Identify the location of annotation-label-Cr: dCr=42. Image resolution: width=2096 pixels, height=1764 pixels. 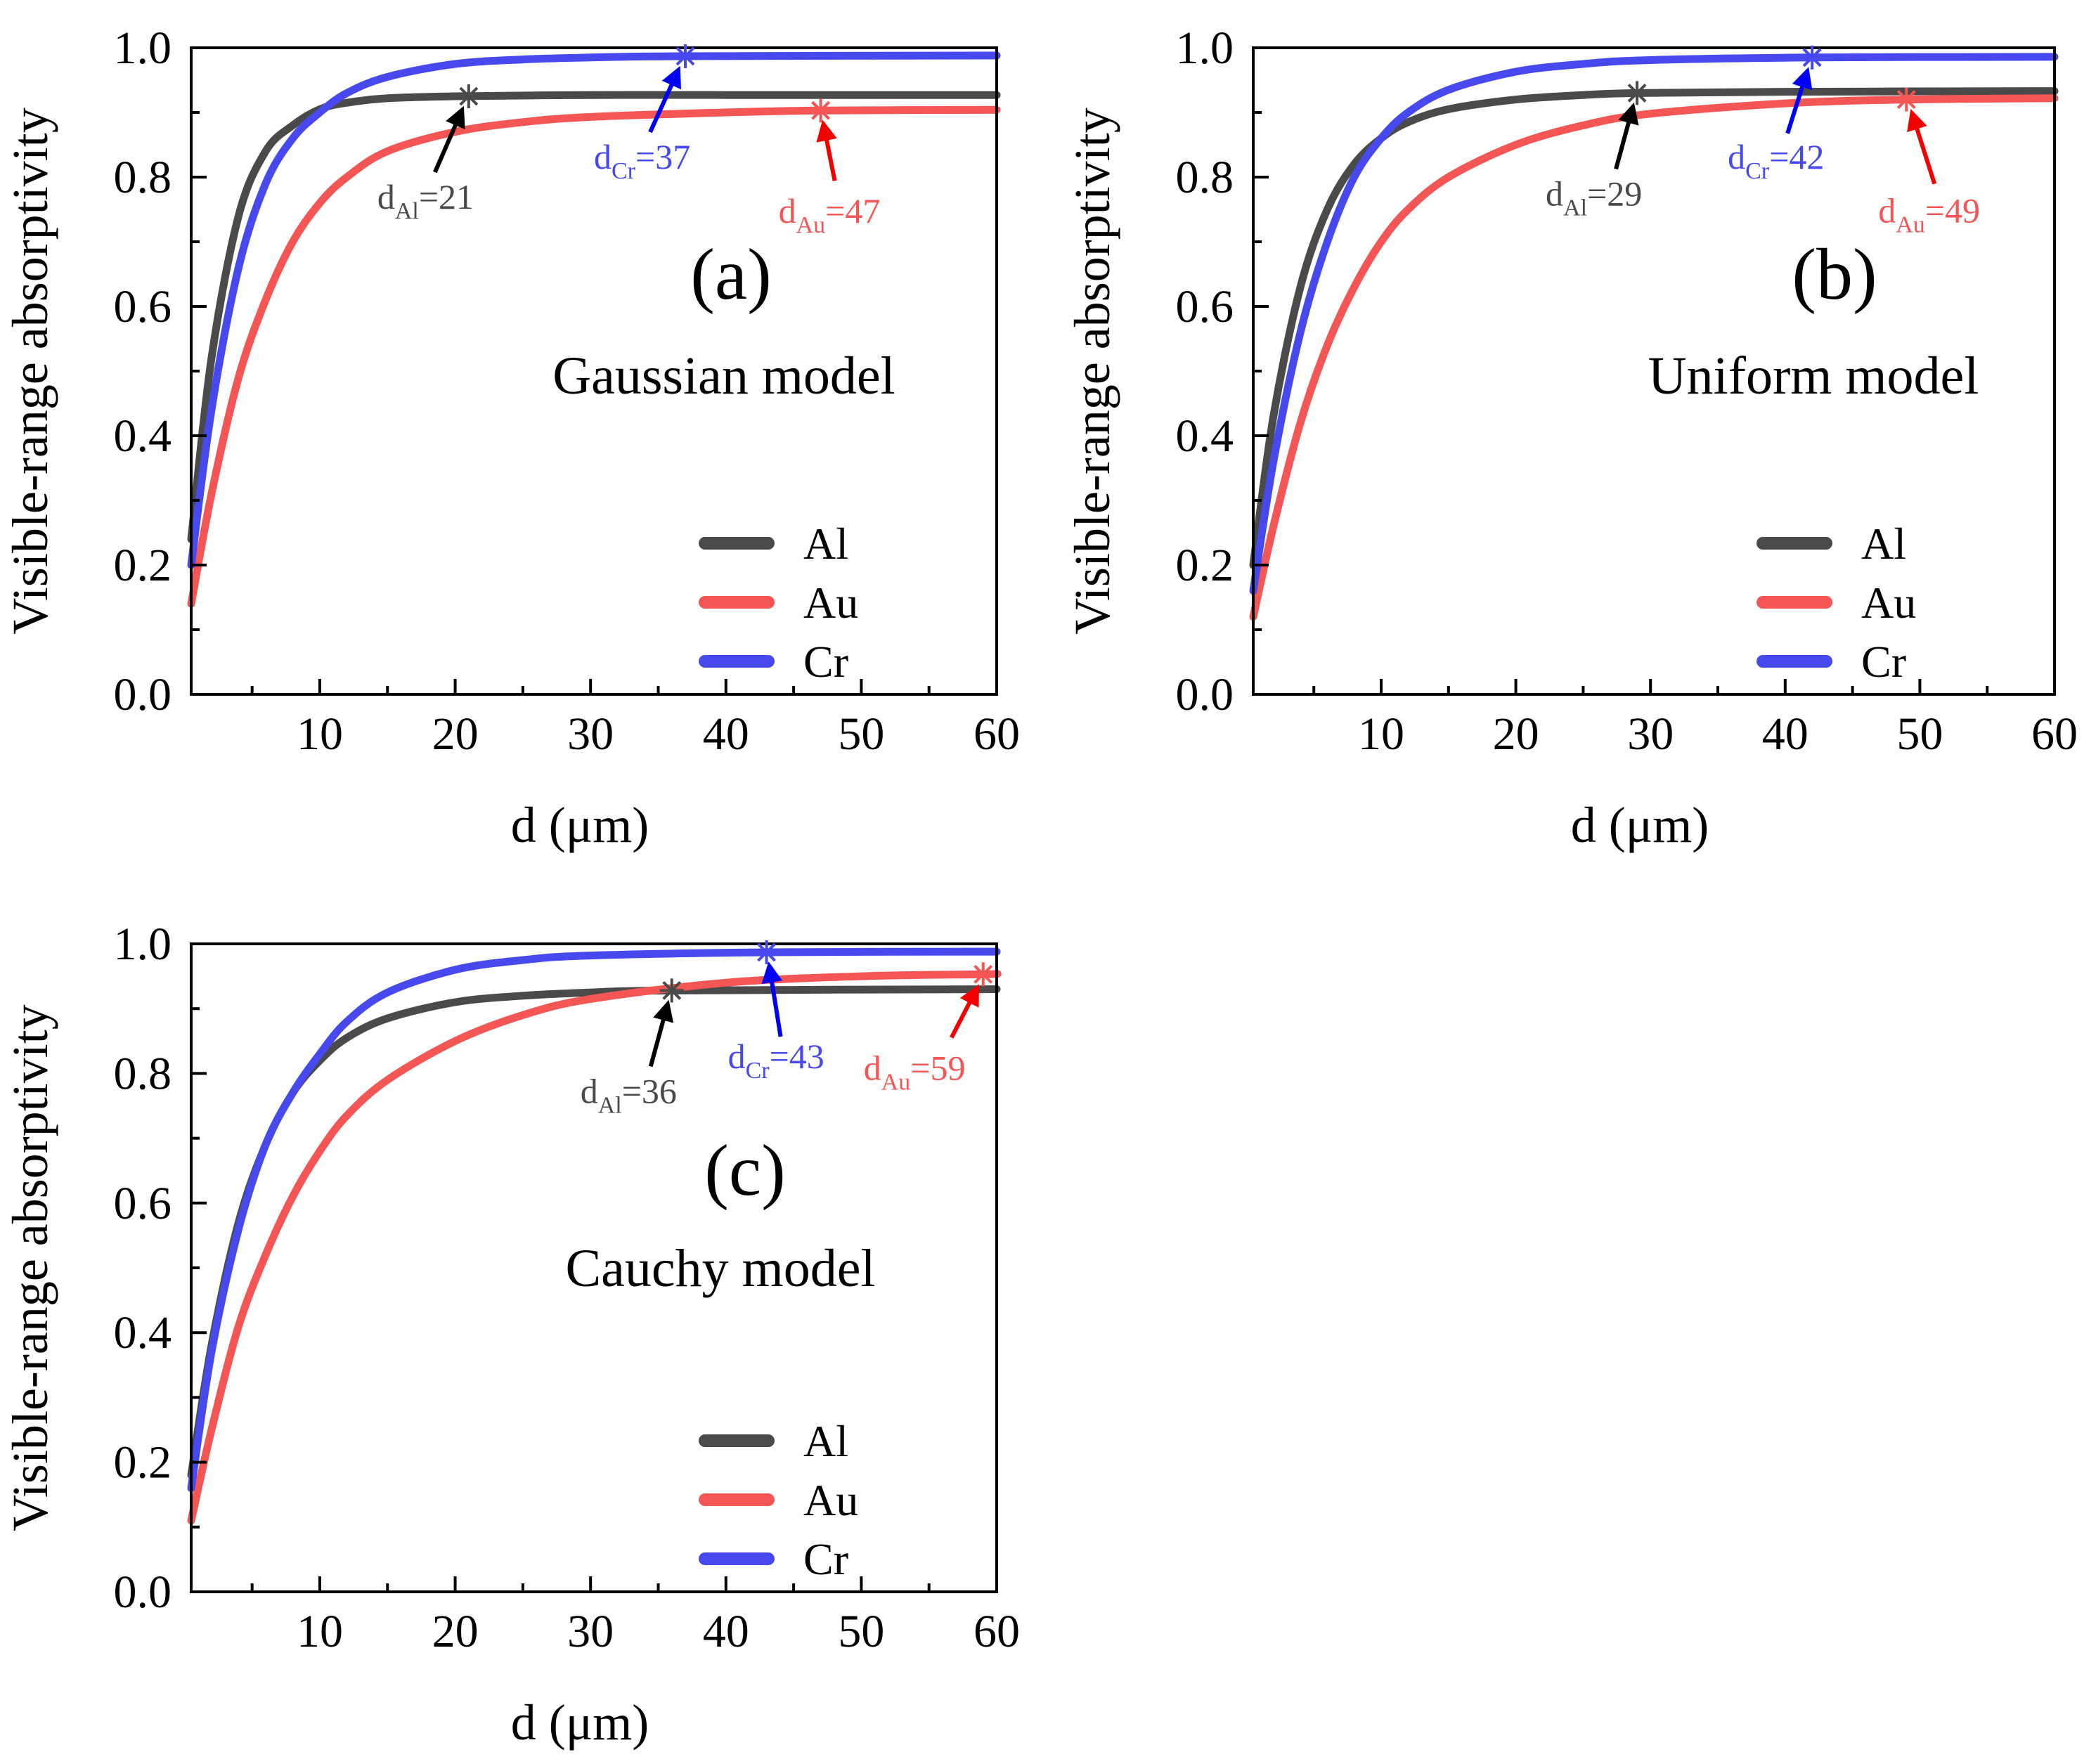
(1776, 160).